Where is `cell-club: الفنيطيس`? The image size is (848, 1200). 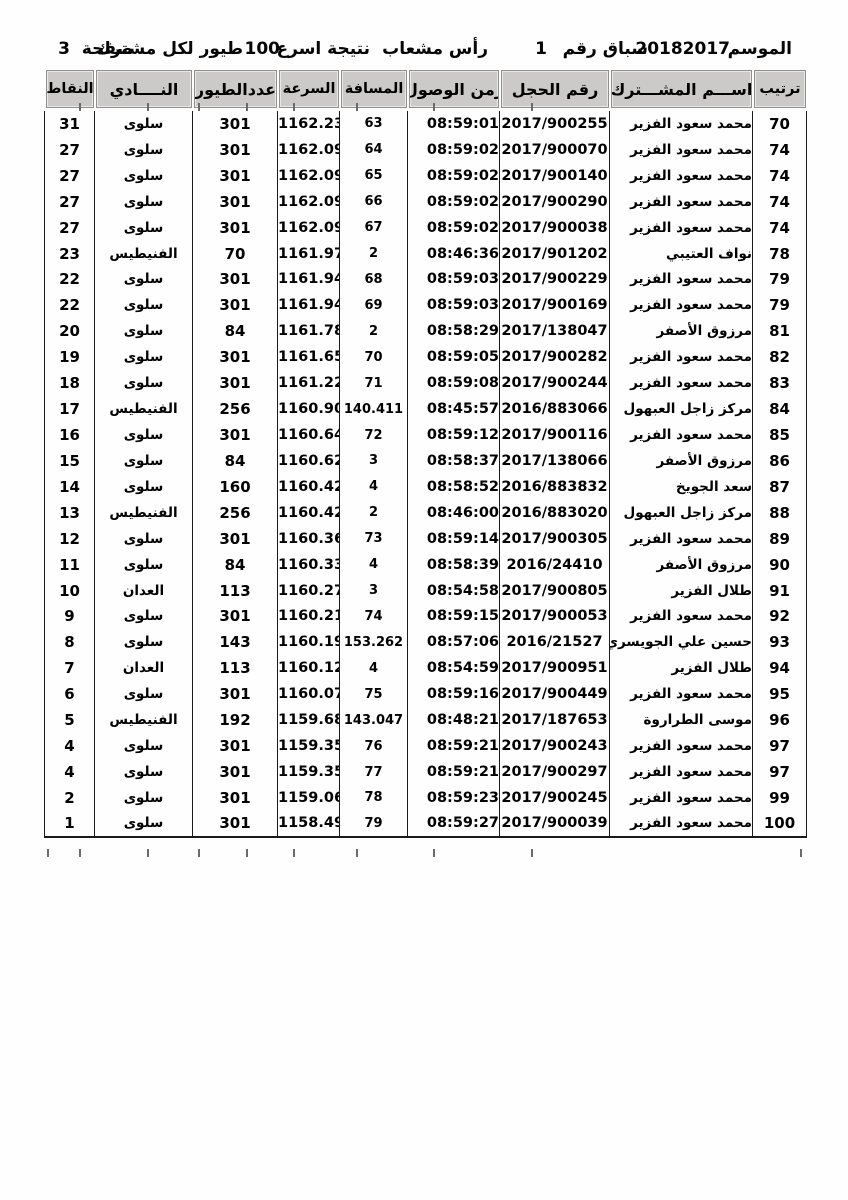 cell-club: الفنيطيس is located at coordinates (143, 409).